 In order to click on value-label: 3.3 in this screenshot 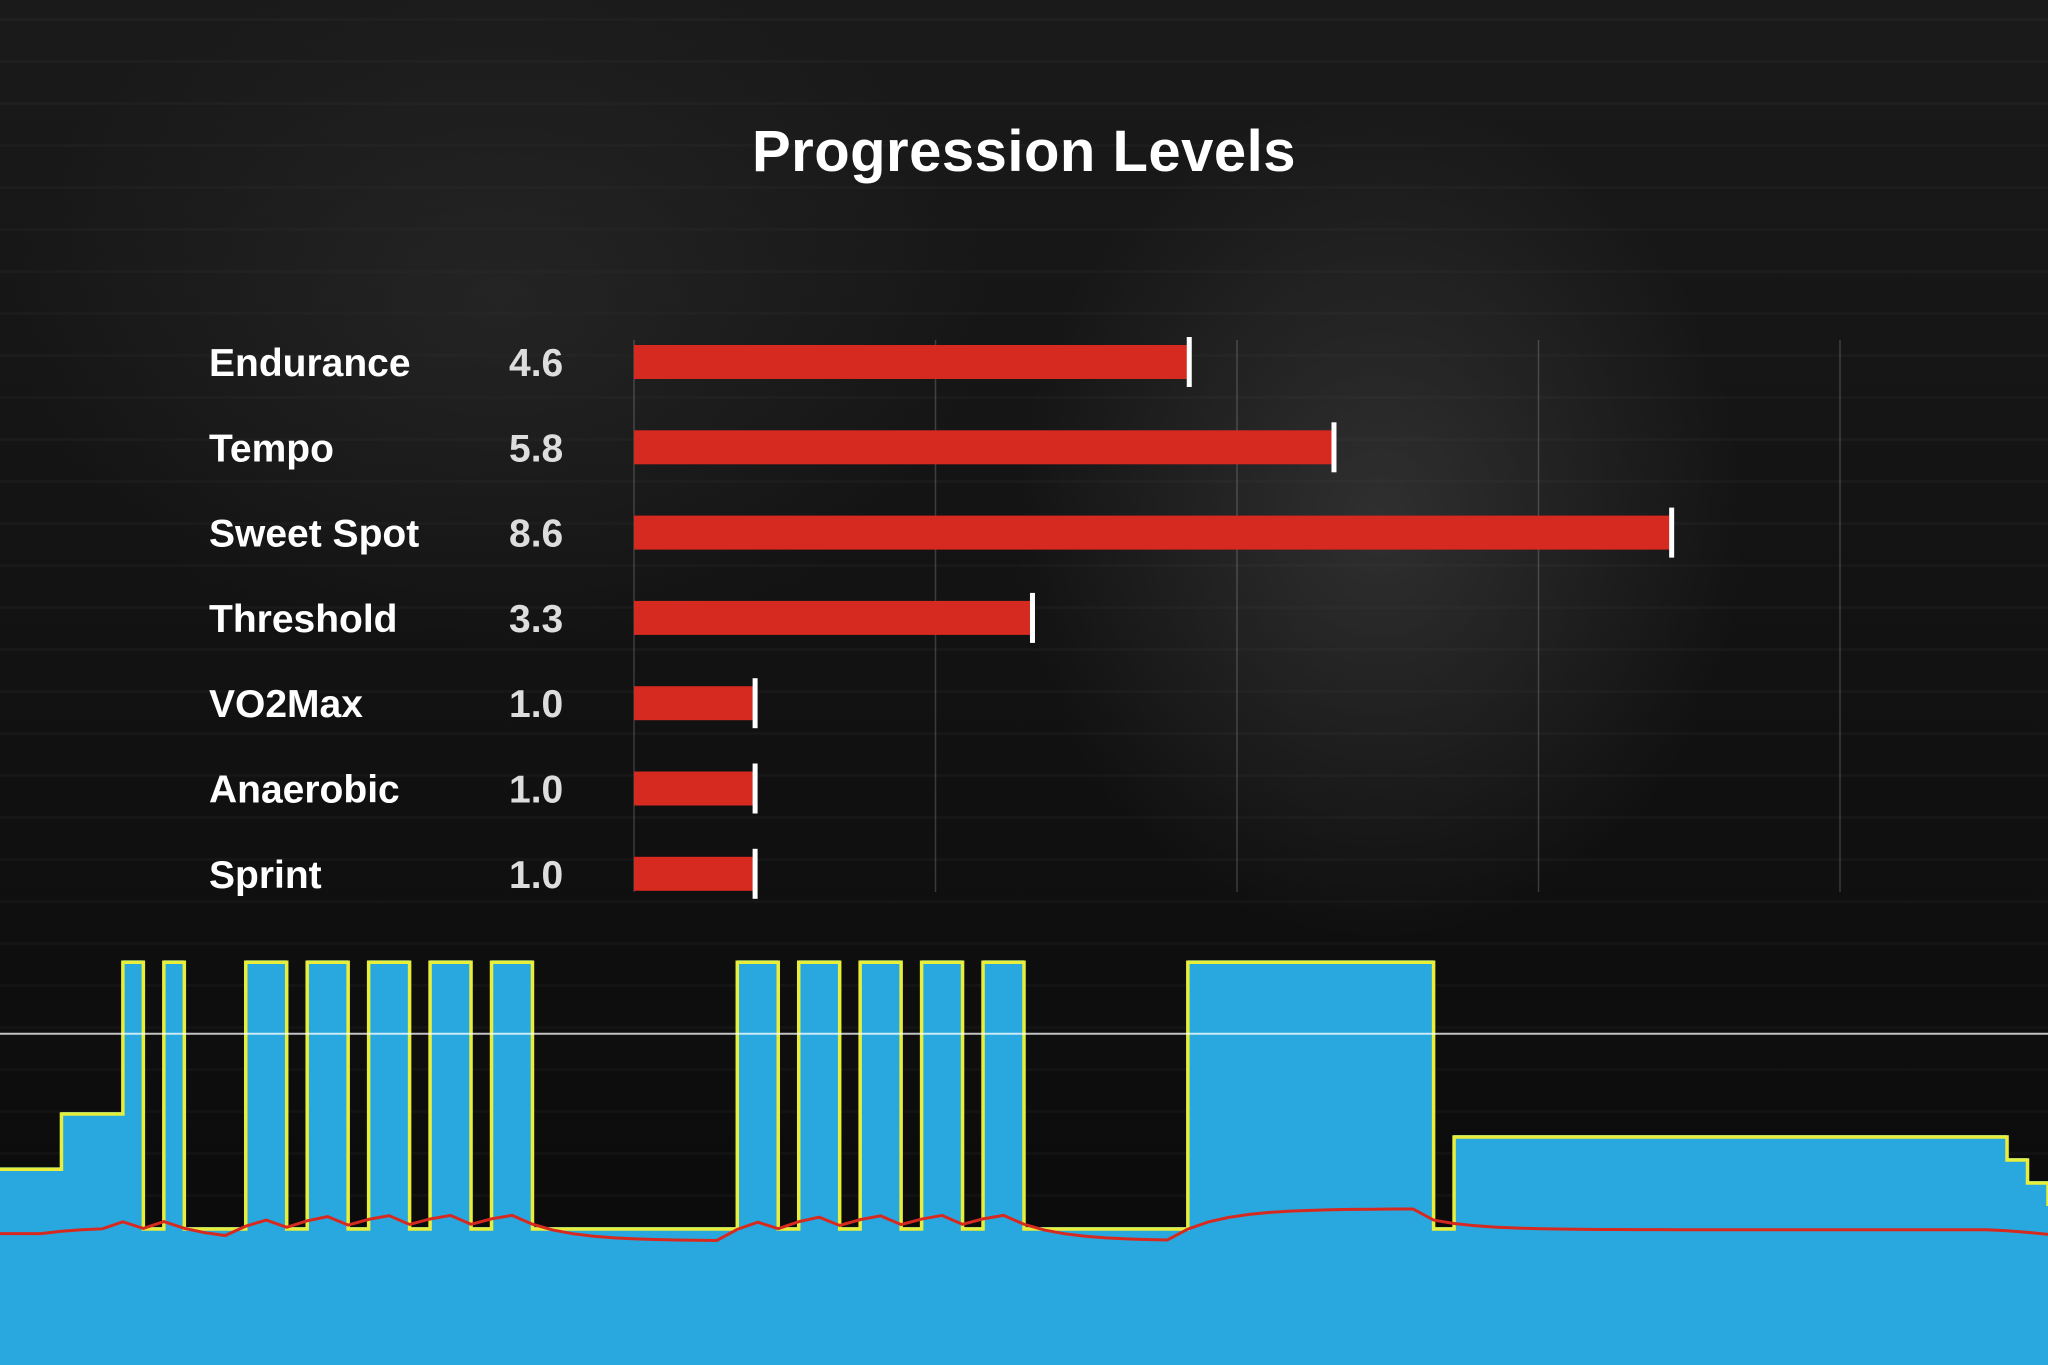, I will do `click(536, 619)`.